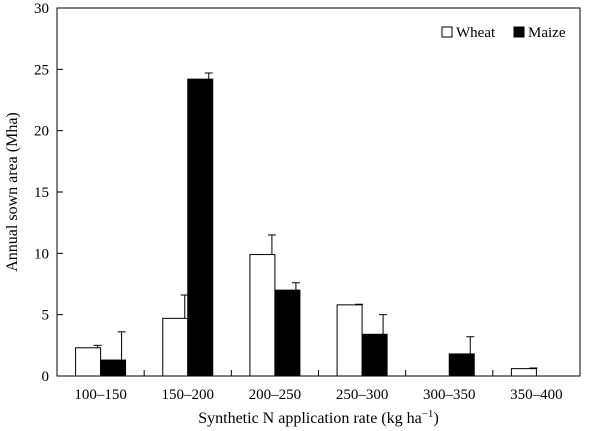 Image resolution: width=590 pixels, height=431 pixels. Describe the element at coordinates (188, 395) in the screenshot. I see `x-tick-label: 150–200` at that location.